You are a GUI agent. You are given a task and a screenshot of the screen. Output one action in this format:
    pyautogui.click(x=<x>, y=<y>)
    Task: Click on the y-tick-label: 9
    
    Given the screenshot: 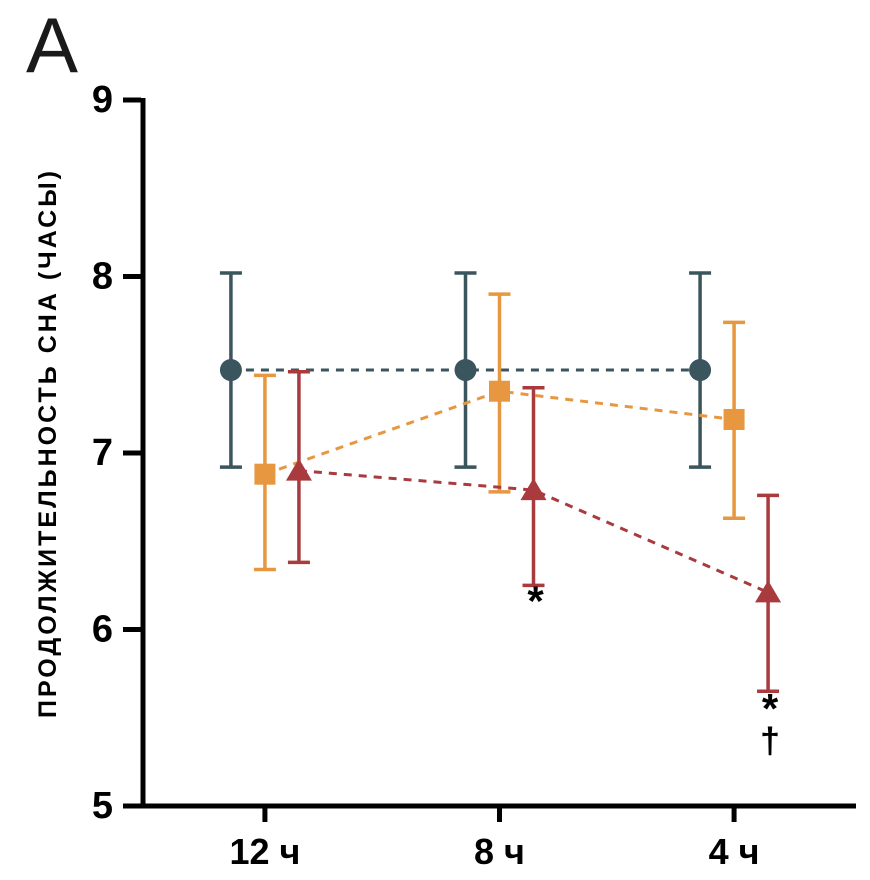 What is the action you would take?
    pyautogui.click(x=102, y=100)
    